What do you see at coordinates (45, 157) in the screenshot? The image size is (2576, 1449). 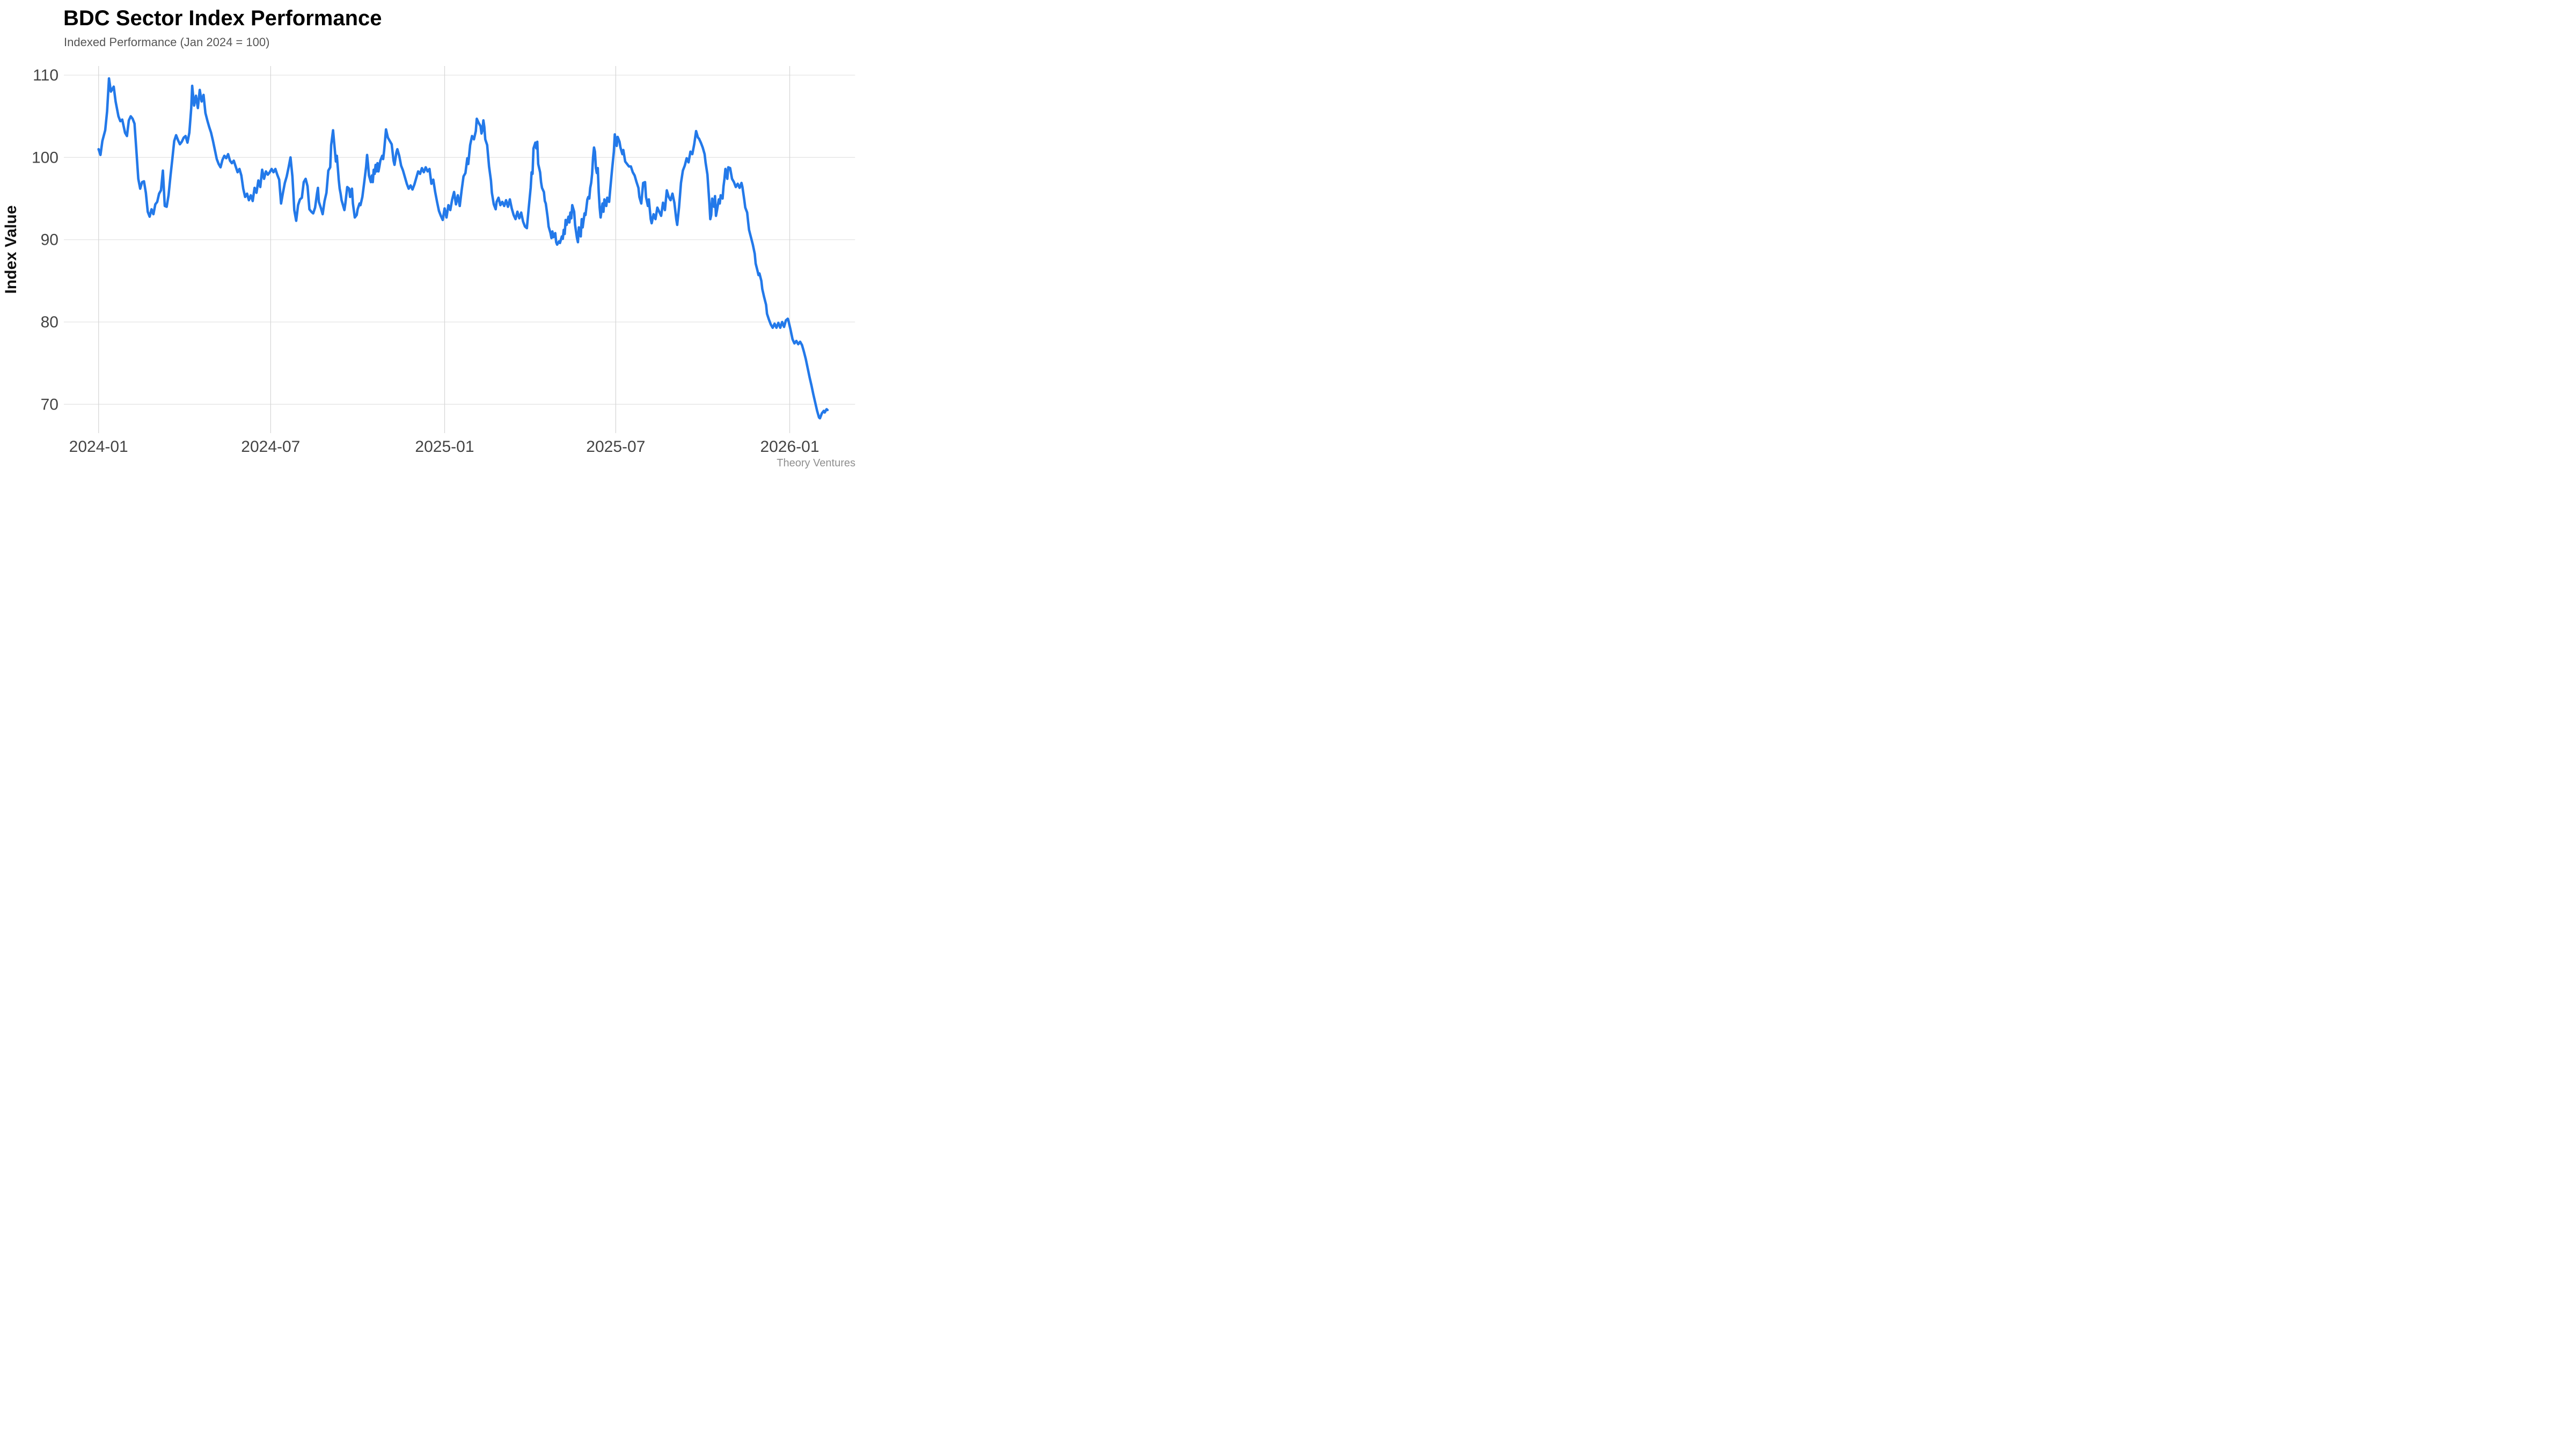 I see `y-tick-label: 100` at bounding box center [45, 157].